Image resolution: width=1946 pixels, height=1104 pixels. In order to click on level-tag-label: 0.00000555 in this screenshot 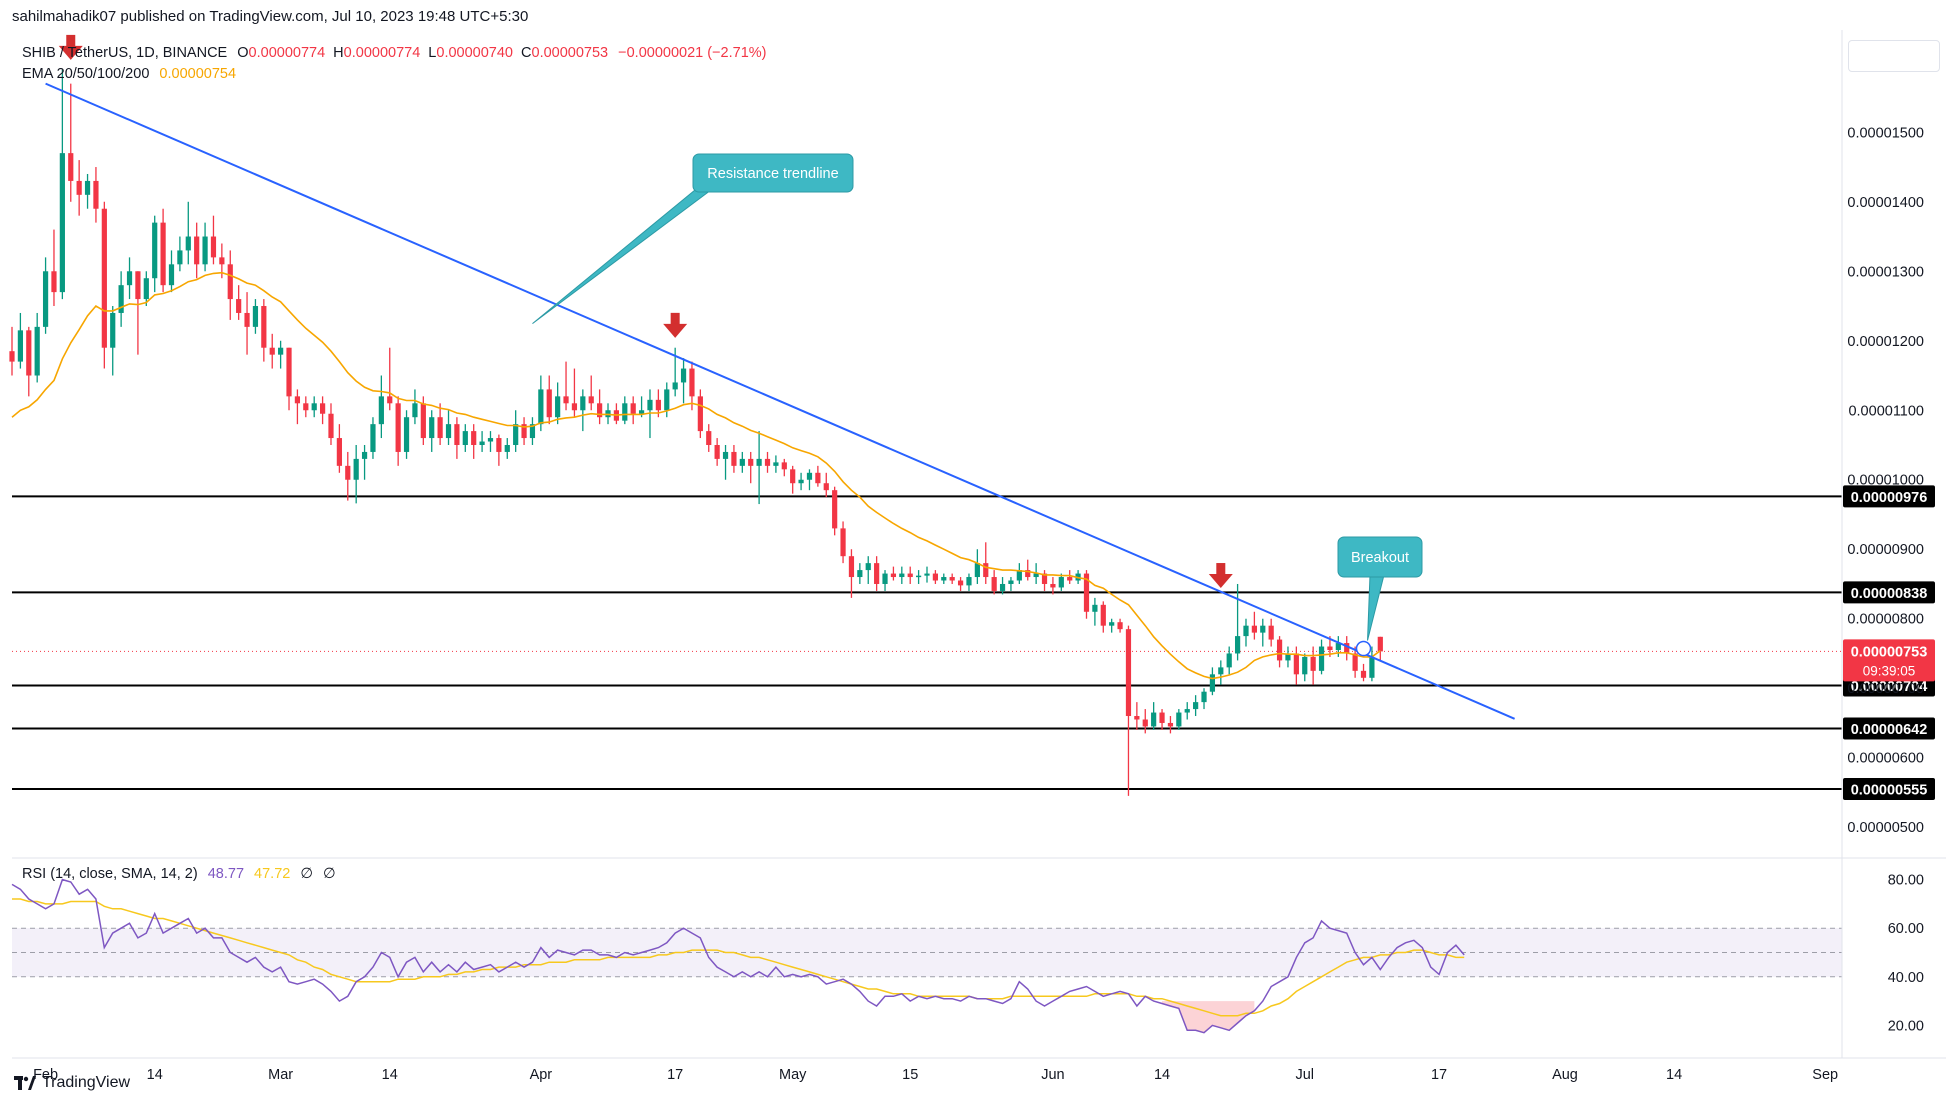, I will do `click(1889, 790)`.